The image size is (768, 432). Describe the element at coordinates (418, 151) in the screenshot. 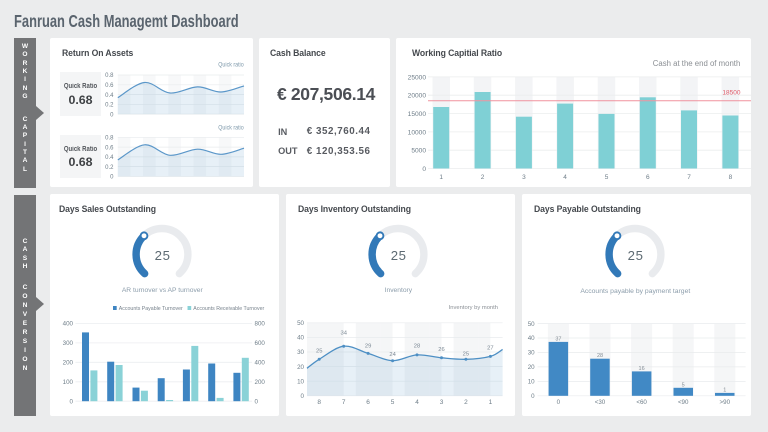

I see `svg-text: 5000` at that location.